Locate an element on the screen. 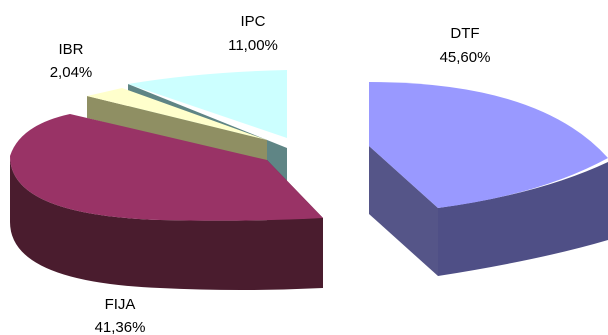 The image size is (608, 335). label-ipc-name: IPC is located at coordinates (252, 21).